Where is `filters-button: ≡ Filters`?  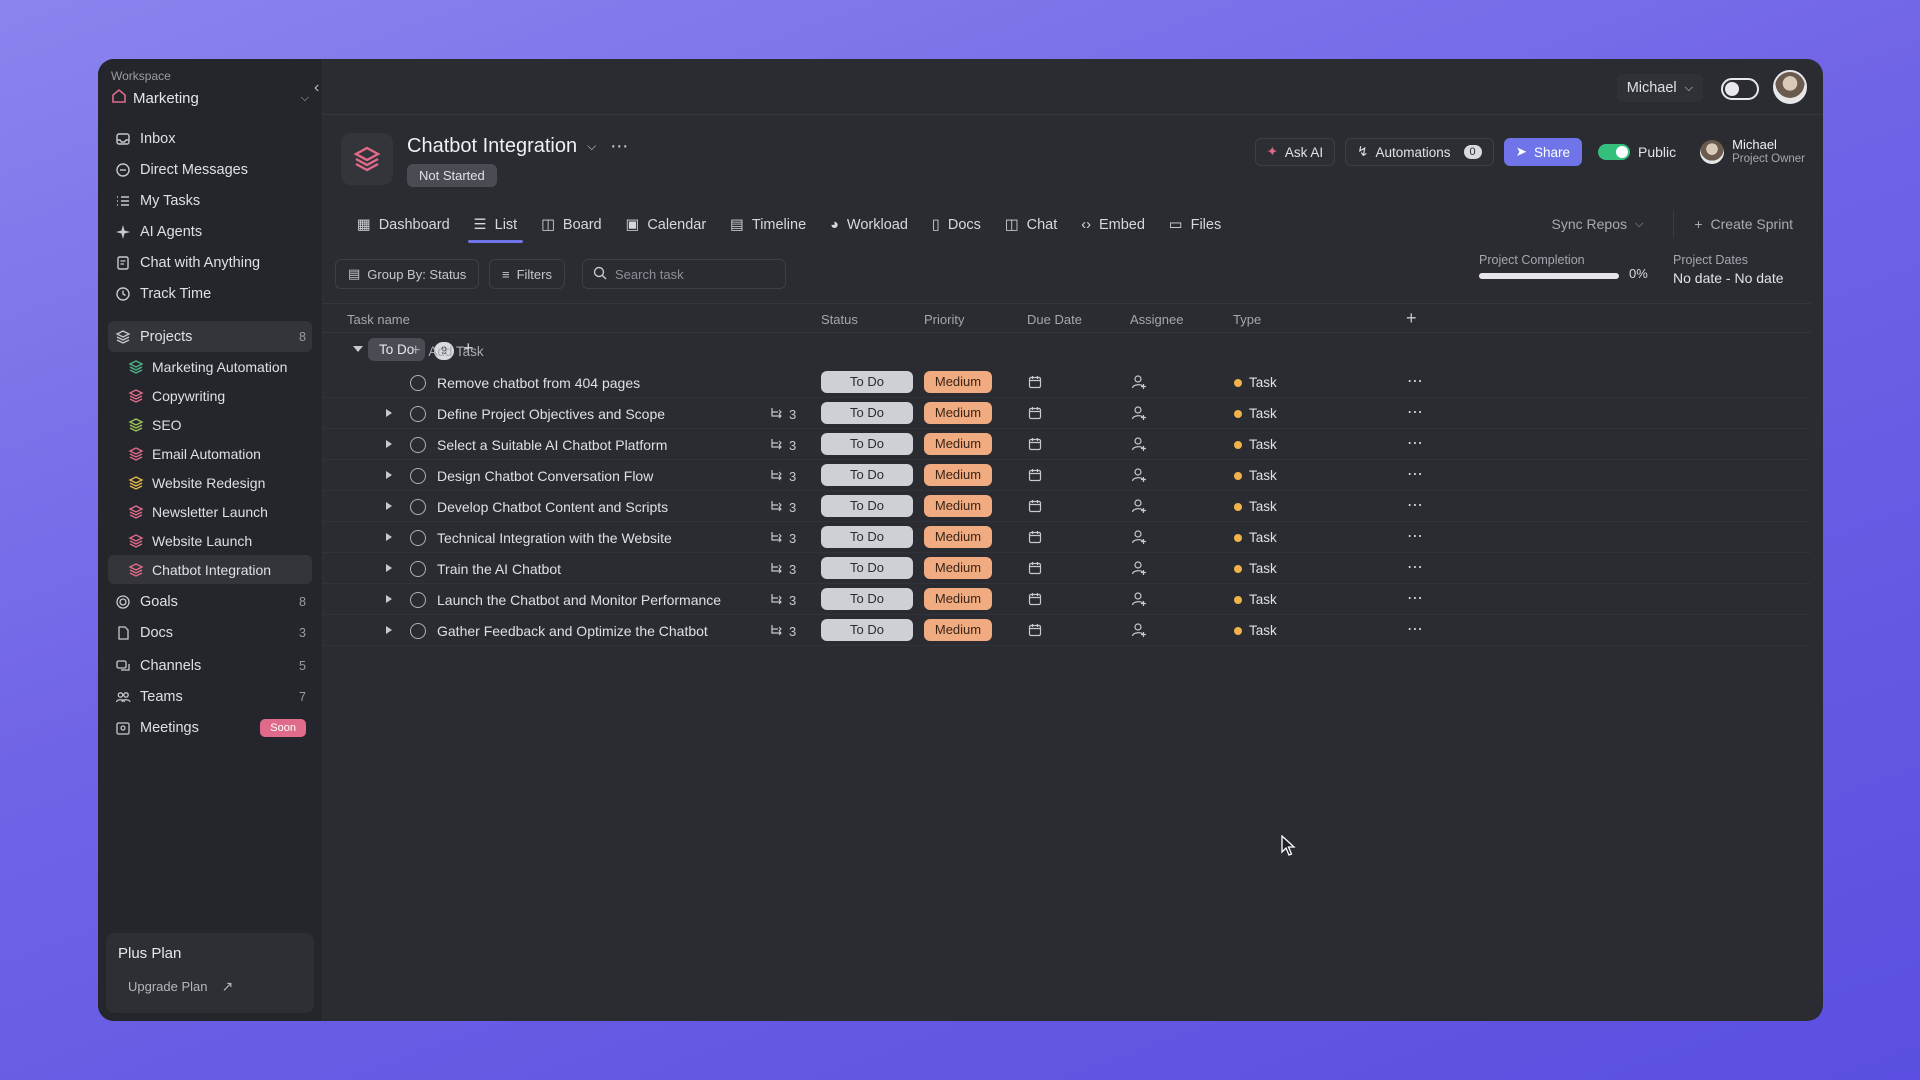
filters-button: ≡ Filters is located at coordinates (527, 274).